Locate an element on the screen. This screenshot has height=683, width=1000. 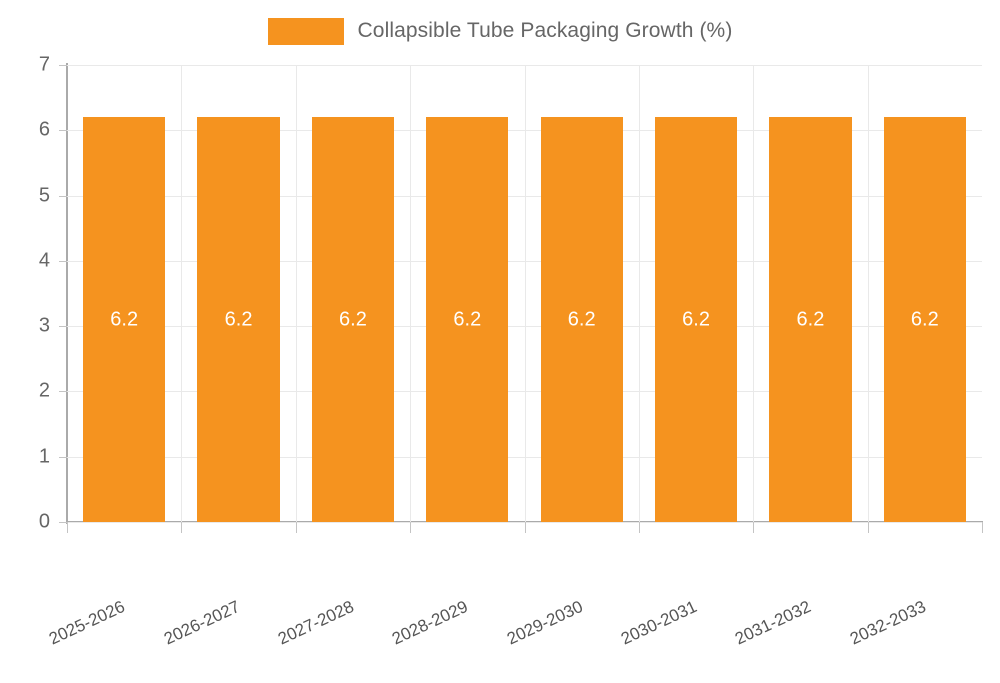
y-tick-label: 0 is located at coordinates (44, 521).